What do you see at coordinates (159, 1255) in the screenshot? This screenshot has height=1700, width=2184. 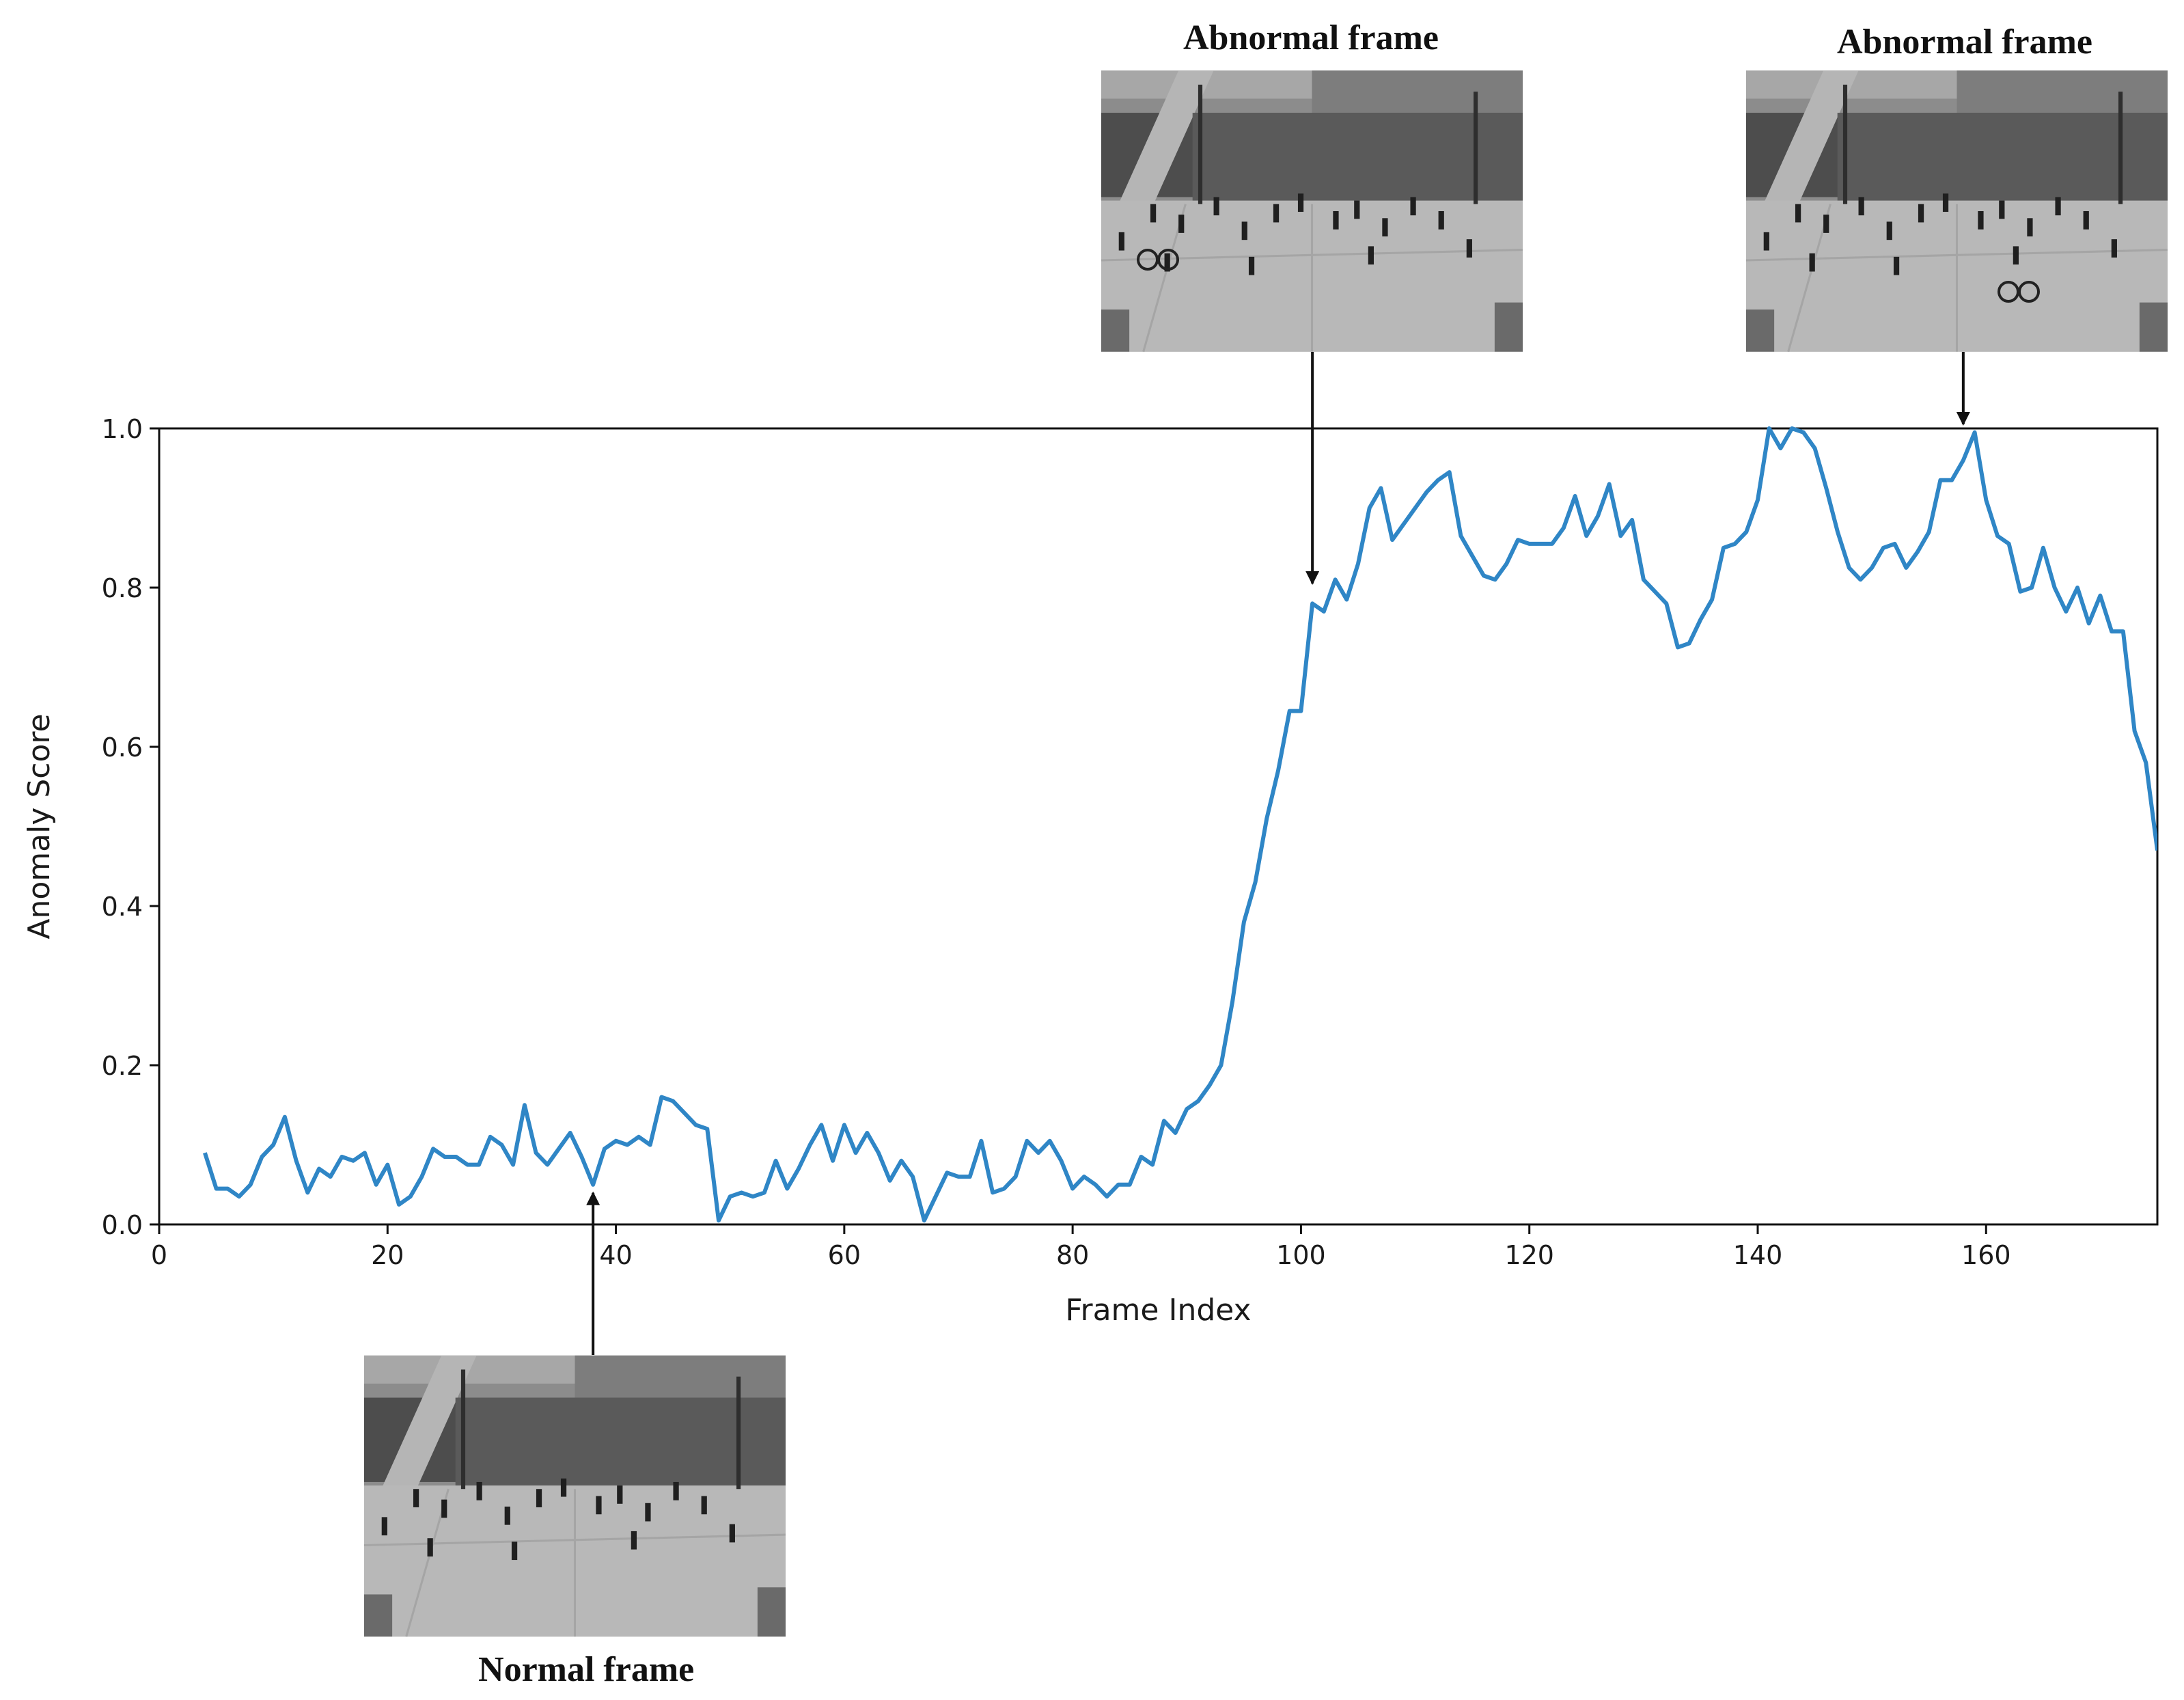 I see `x-tick-label: 0` at bounding box center [159, 1255].